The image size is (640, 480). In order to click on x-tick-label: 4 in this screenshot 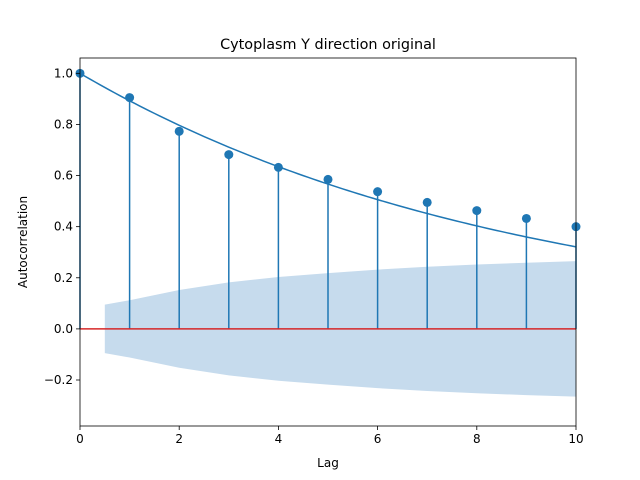, I will do `click(279, 439)`.